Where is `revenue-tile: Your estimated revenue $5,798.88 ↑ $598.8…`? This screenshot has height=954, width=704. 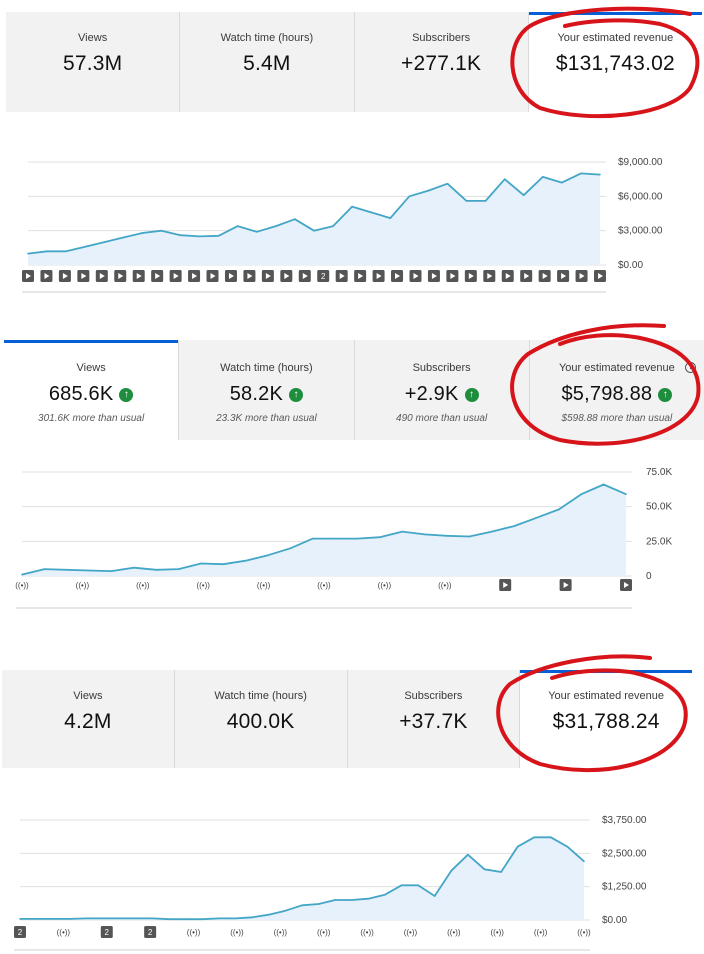
revenue-tile: Your estimated revenue $5,798.88 ↑ $598.8… is located at coordinates (616, 390).